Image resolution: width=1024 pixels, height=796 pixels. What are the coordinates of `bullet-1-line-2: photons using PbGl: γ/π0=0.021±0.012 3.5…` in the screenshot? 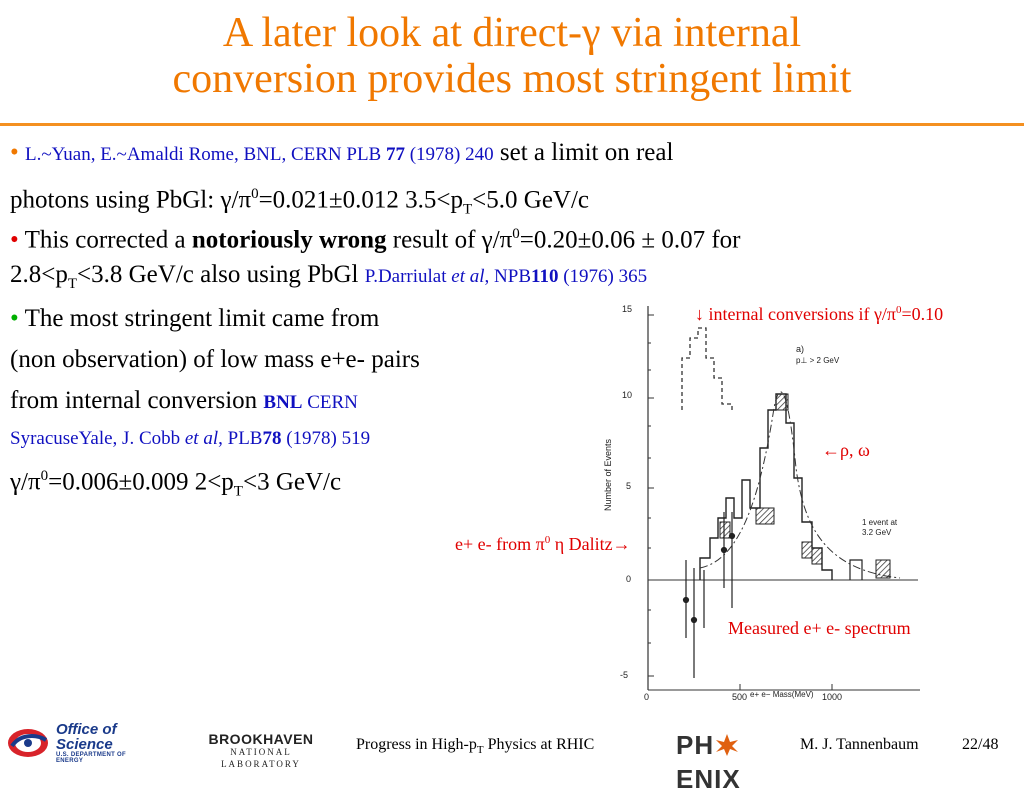 It's located at (299, 202).